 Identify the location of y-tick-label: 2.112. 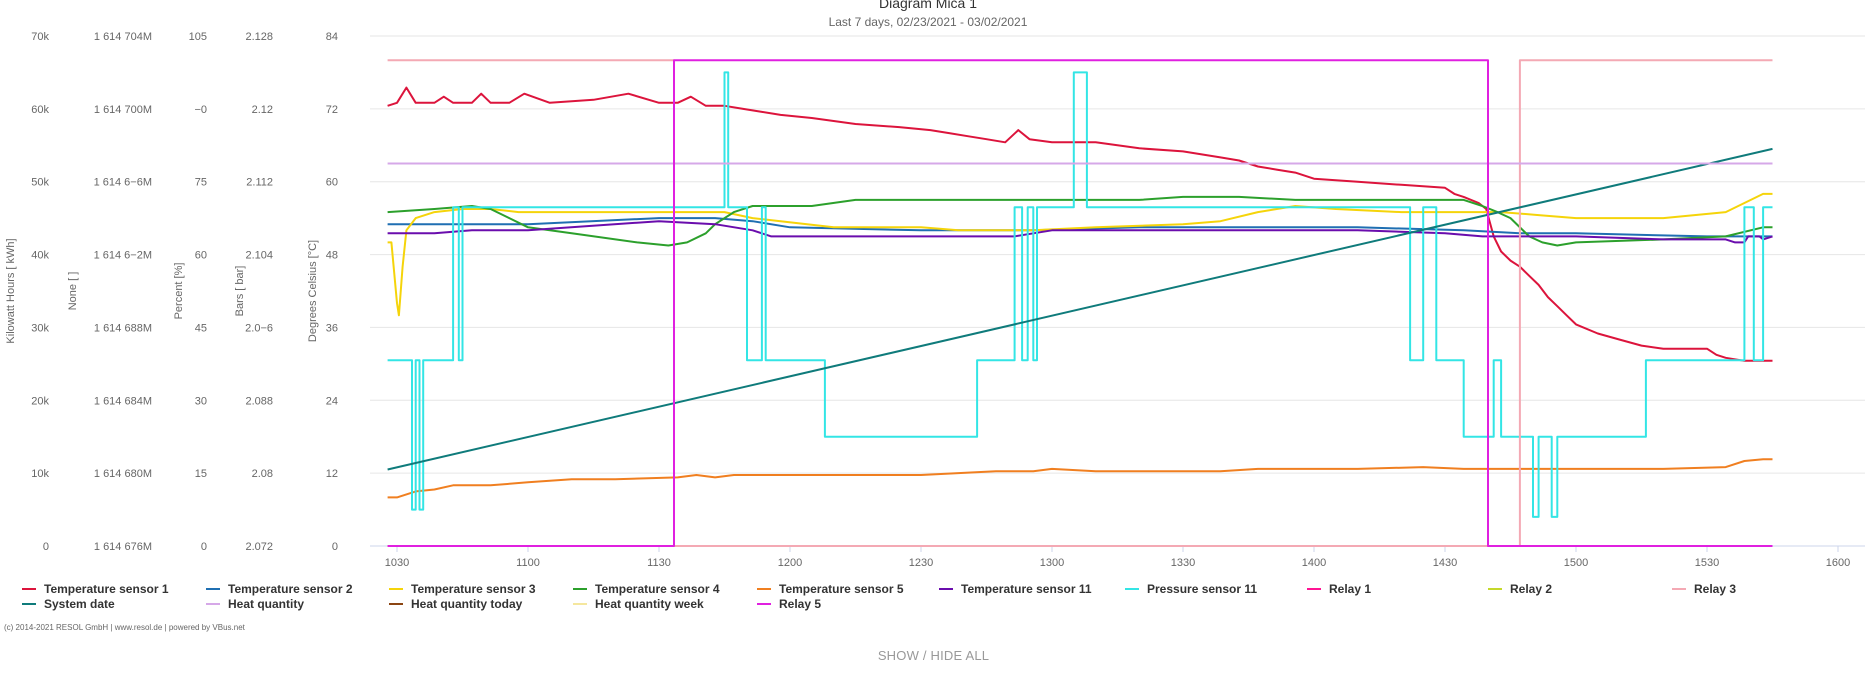
(259, 183).